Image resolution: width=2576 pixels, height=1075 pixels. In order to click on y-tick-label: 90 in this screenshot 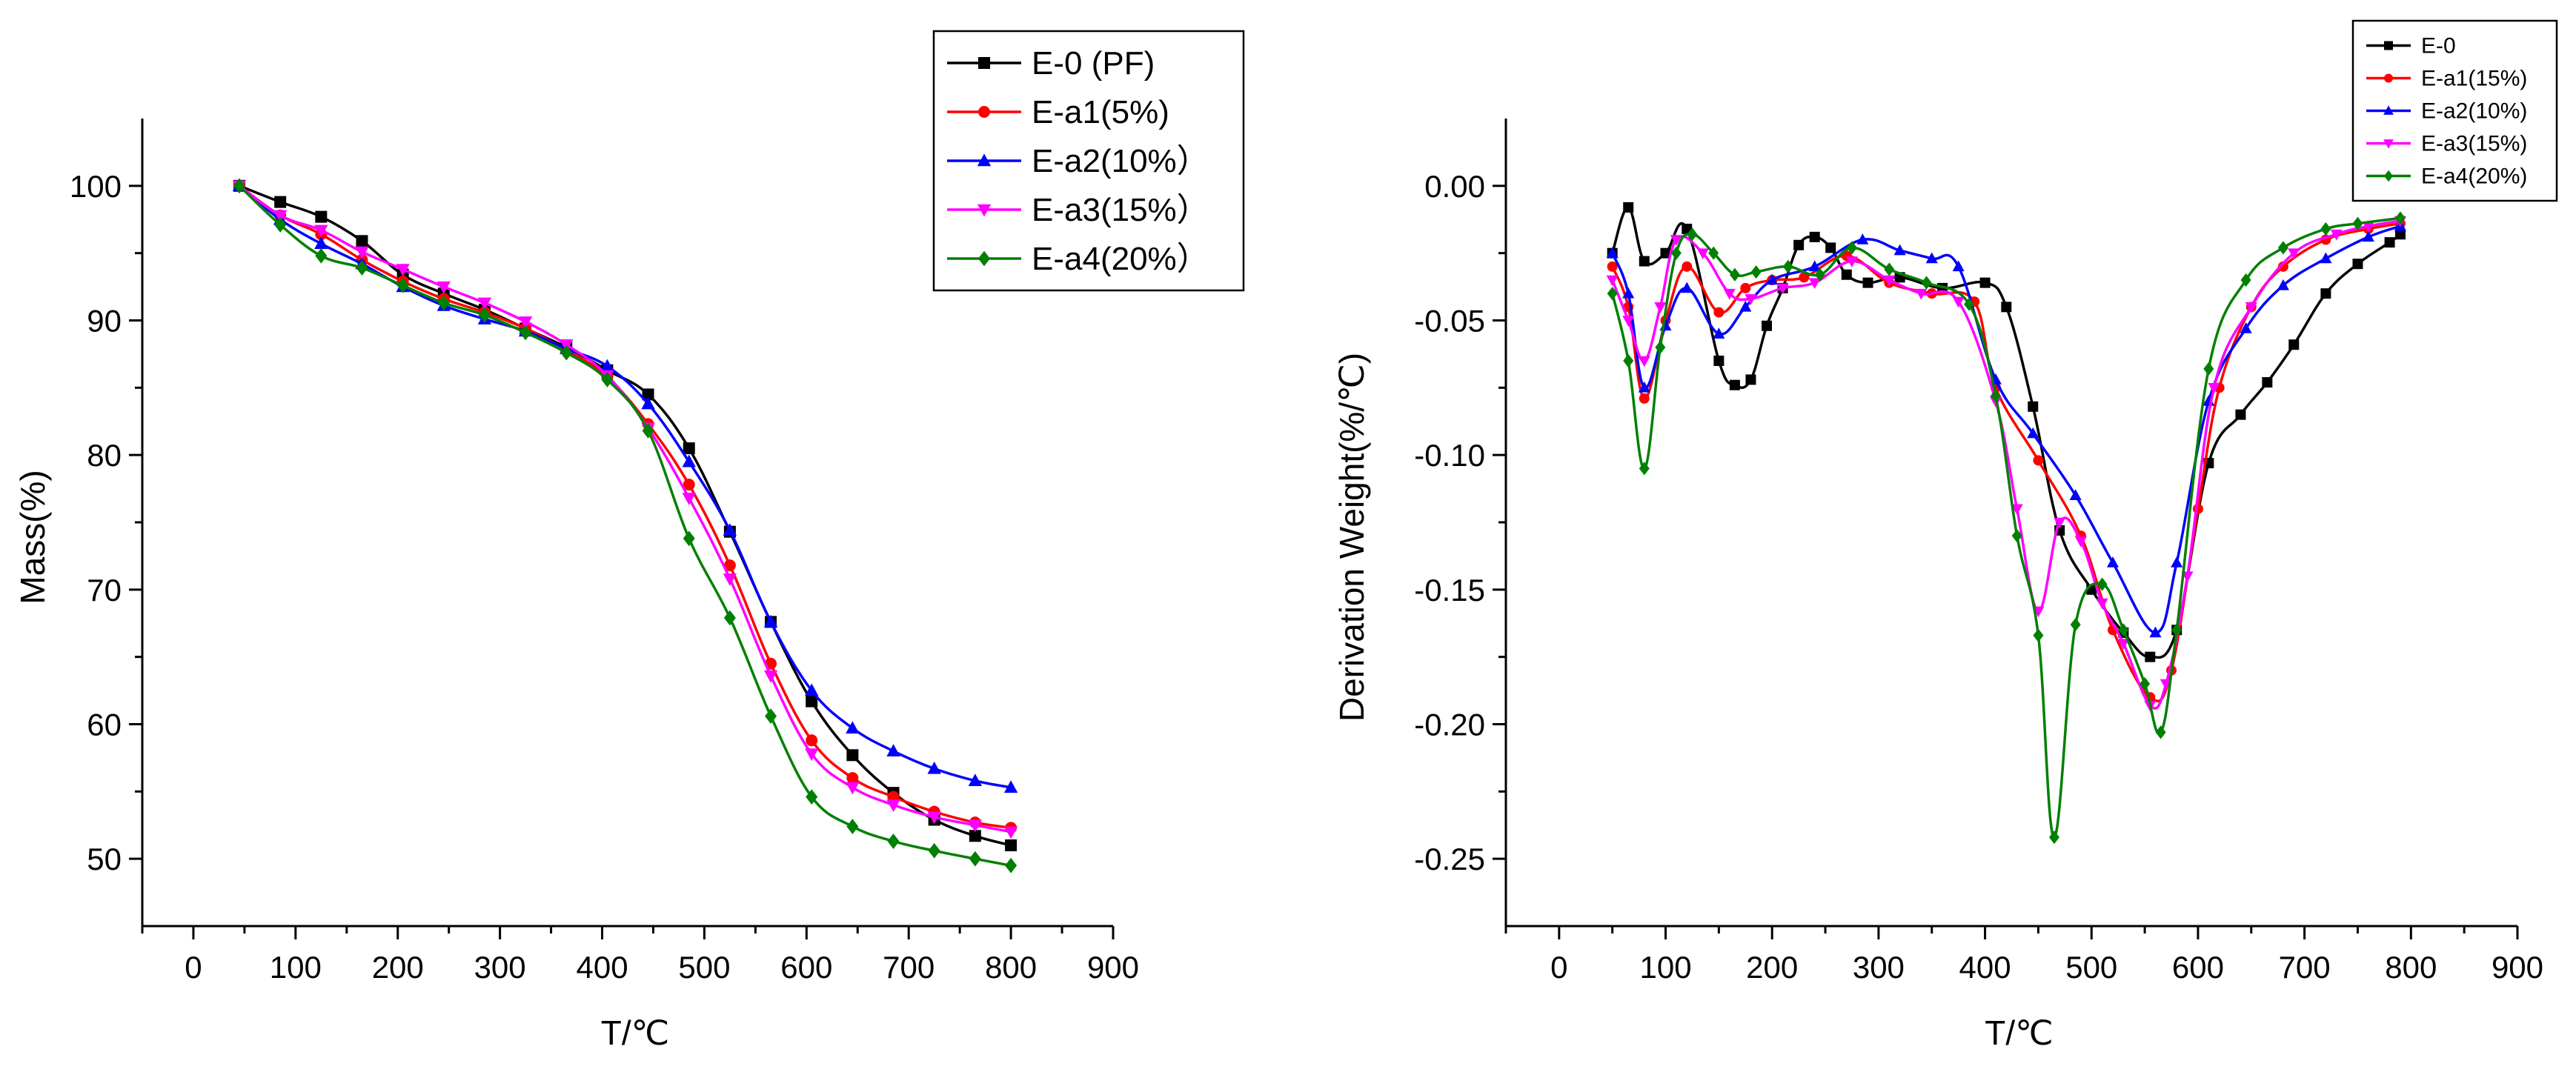, I will do `click(104, 321)`.